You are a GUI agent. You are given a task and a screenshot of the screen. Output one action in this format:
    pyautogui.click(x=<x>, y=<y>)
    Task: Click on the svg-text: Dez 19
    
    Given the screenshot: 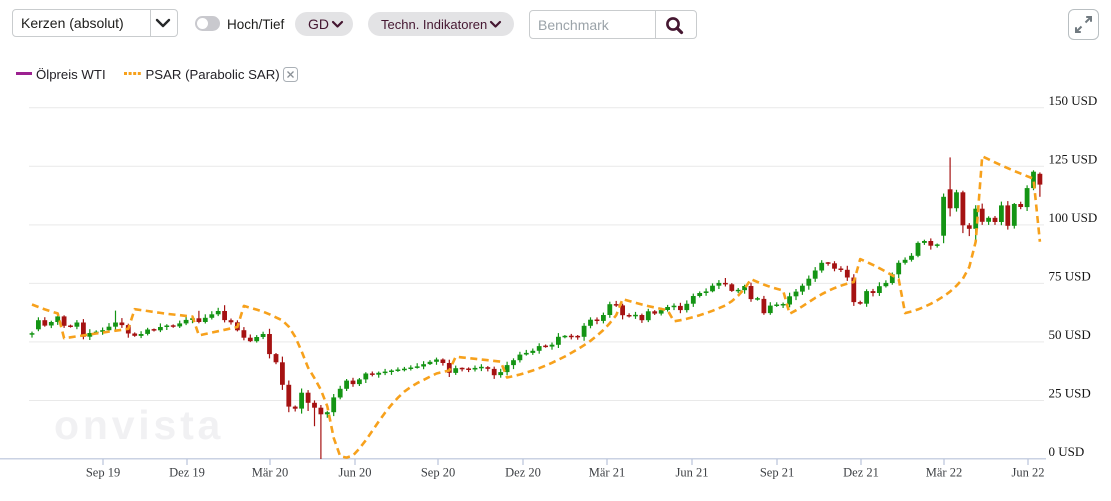 What is the action you would take?
    pyautogui.click(x=187, y=473)
    